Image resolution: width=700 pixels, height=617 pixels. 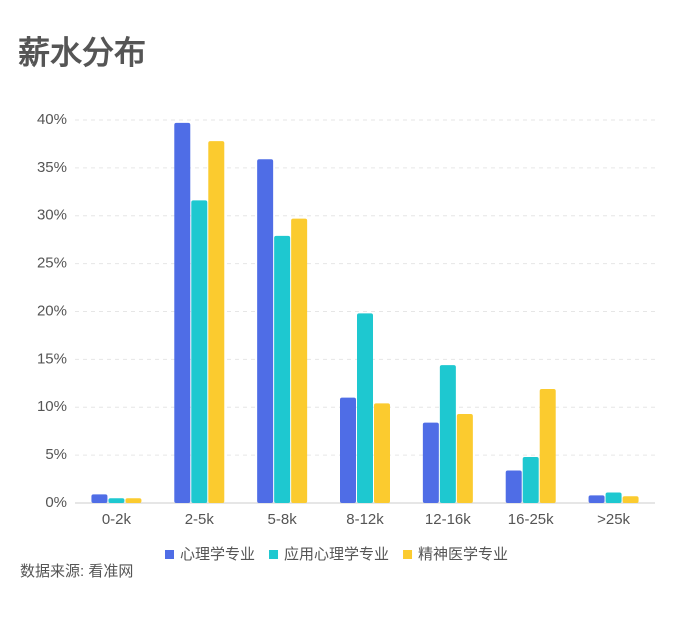 I want to click on x-tick-label: 5-8k, so click(x=283, y=519).